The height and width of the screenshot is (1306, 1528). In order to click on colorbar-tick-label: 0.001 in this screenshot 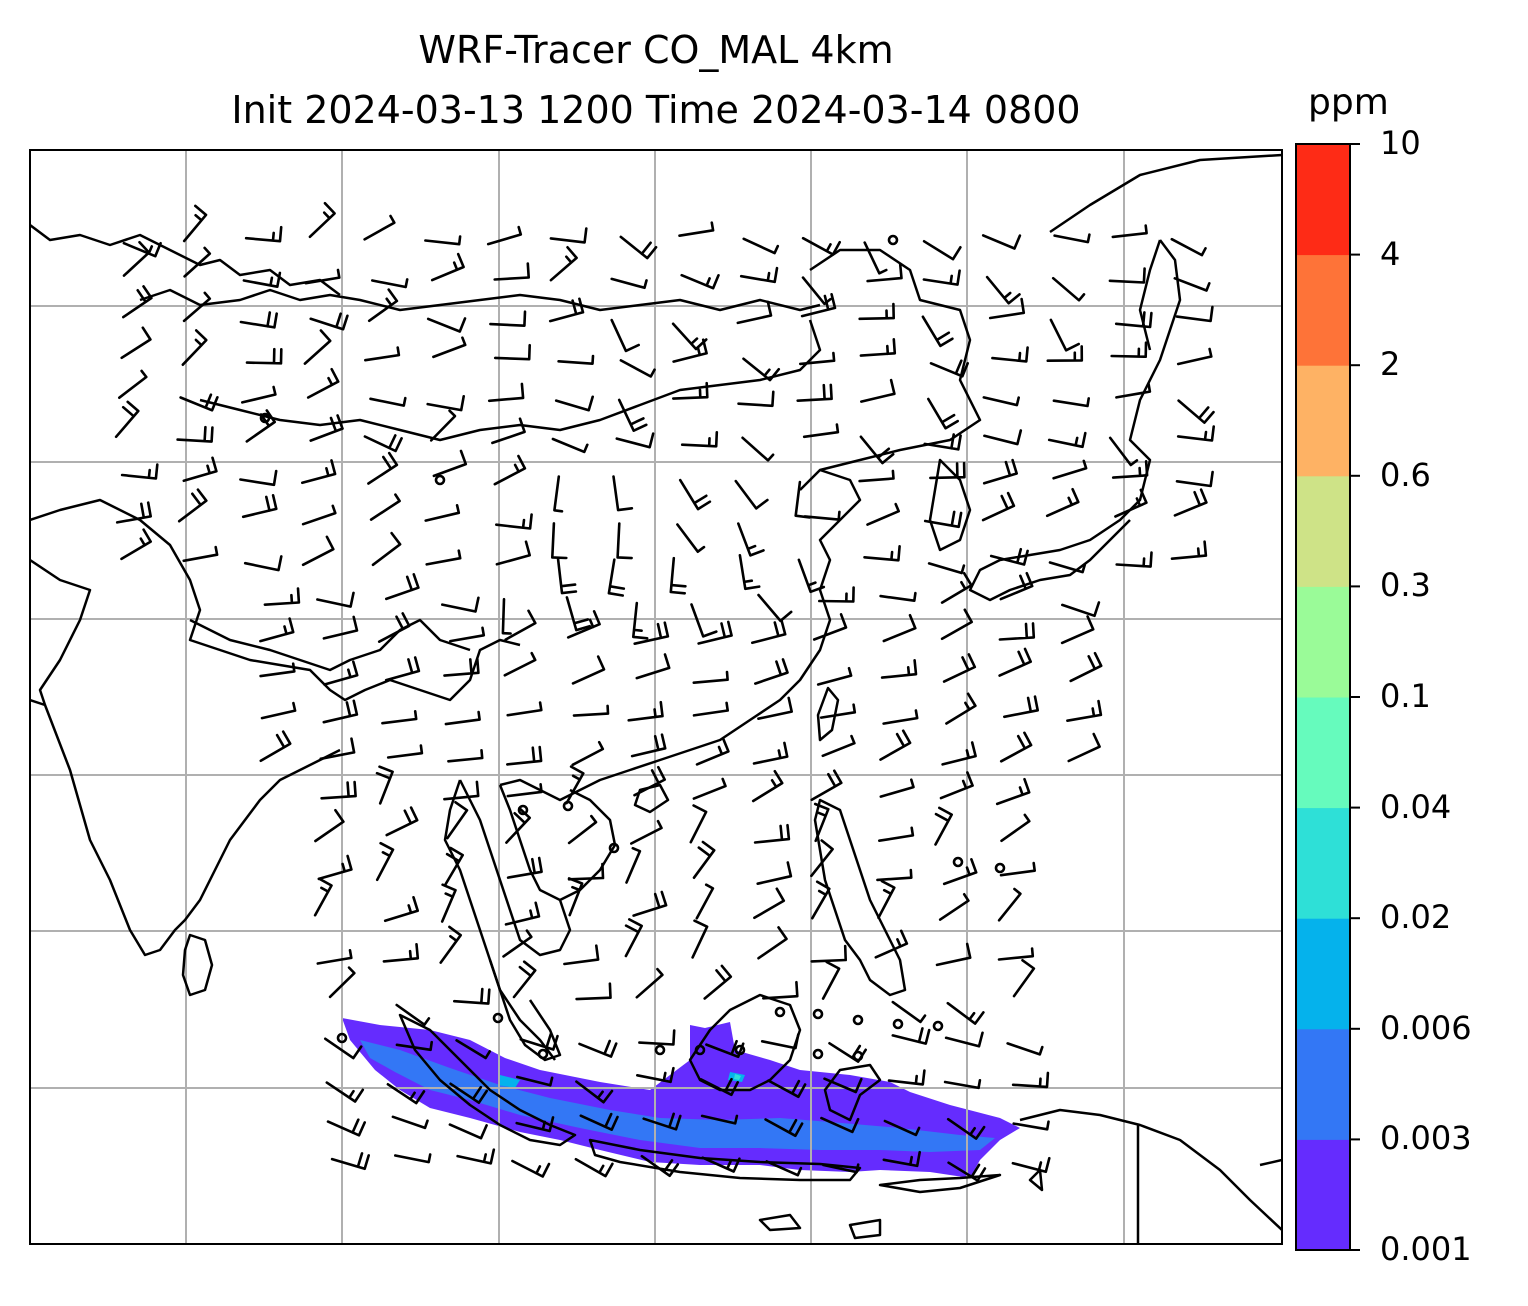, I will do `click(1426, 1249)`.